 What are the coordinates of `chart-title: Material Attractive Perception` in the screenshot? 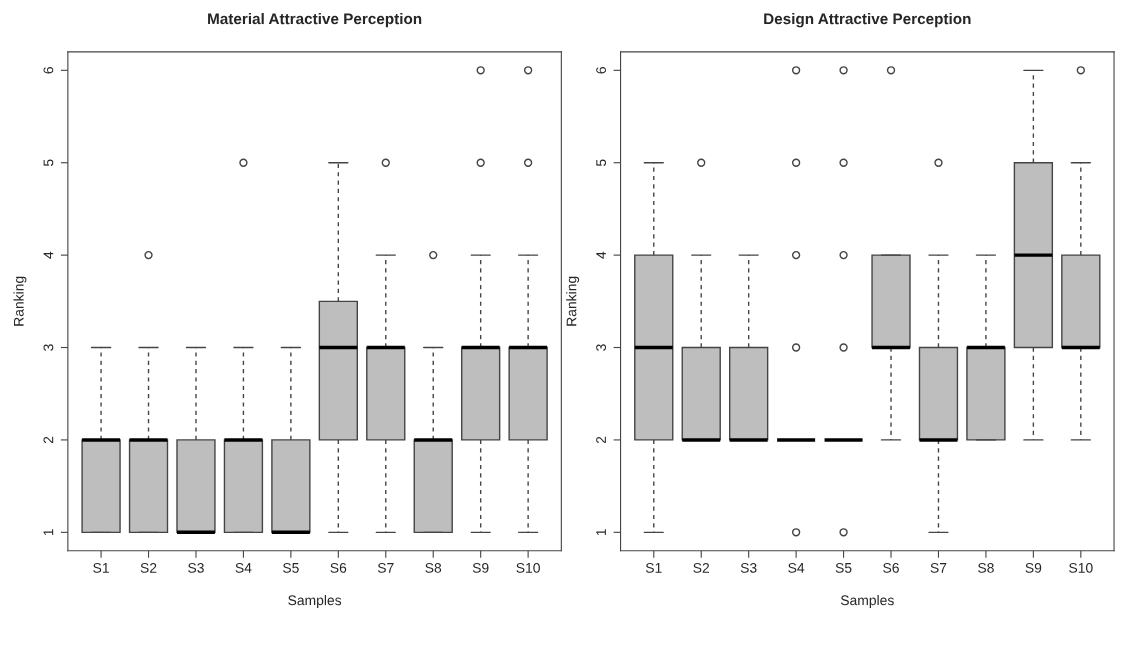 It's located at (315, 20).